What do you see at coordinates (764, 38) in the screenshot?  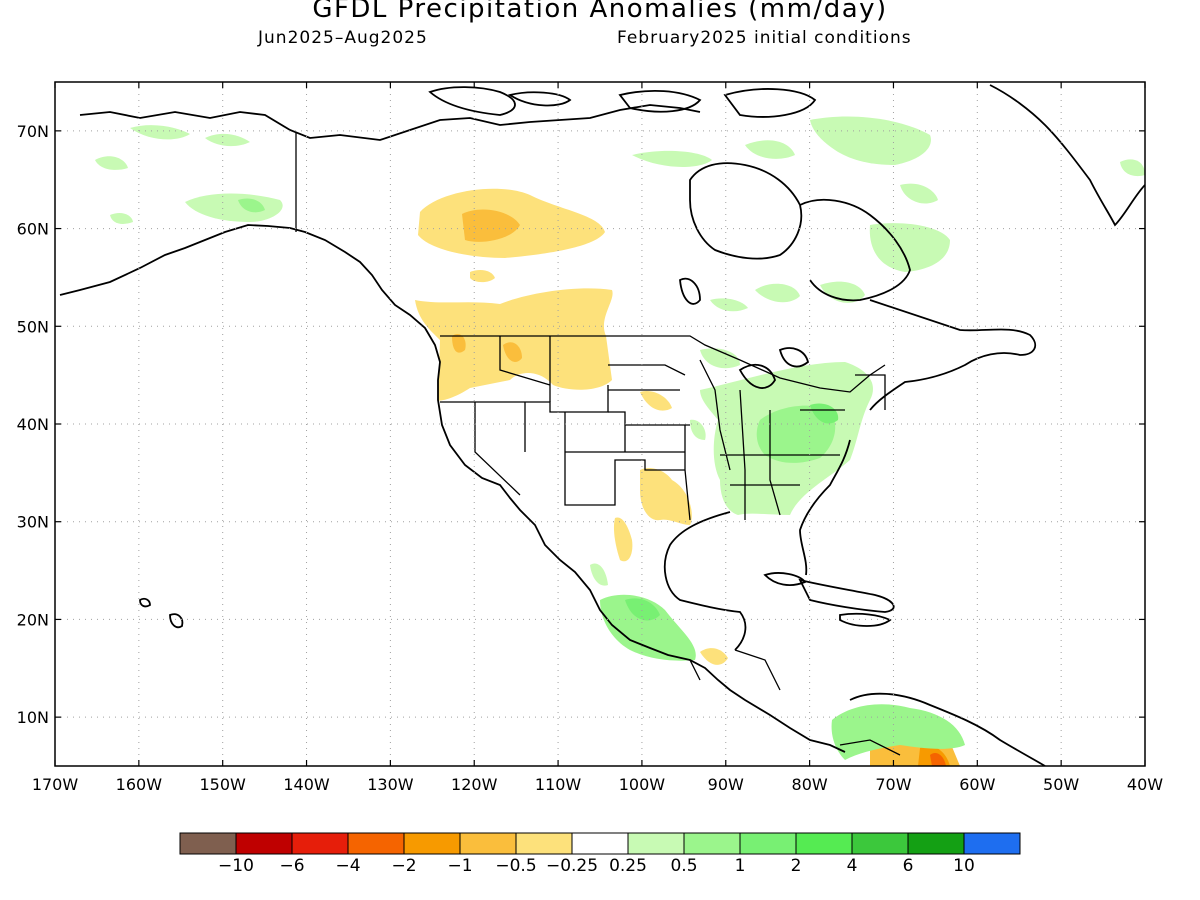 I see `initial-conditions: February2025 initial conditions` at bounding box center [764, 38].